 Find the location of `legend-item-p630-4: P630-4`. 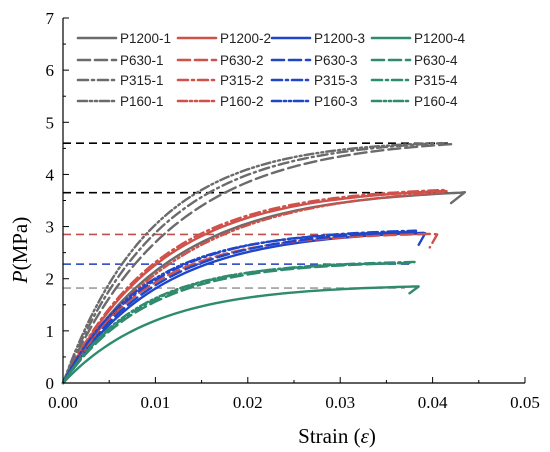

legend-item-p630-4: P630-4 is located at coordinates (414, 60).